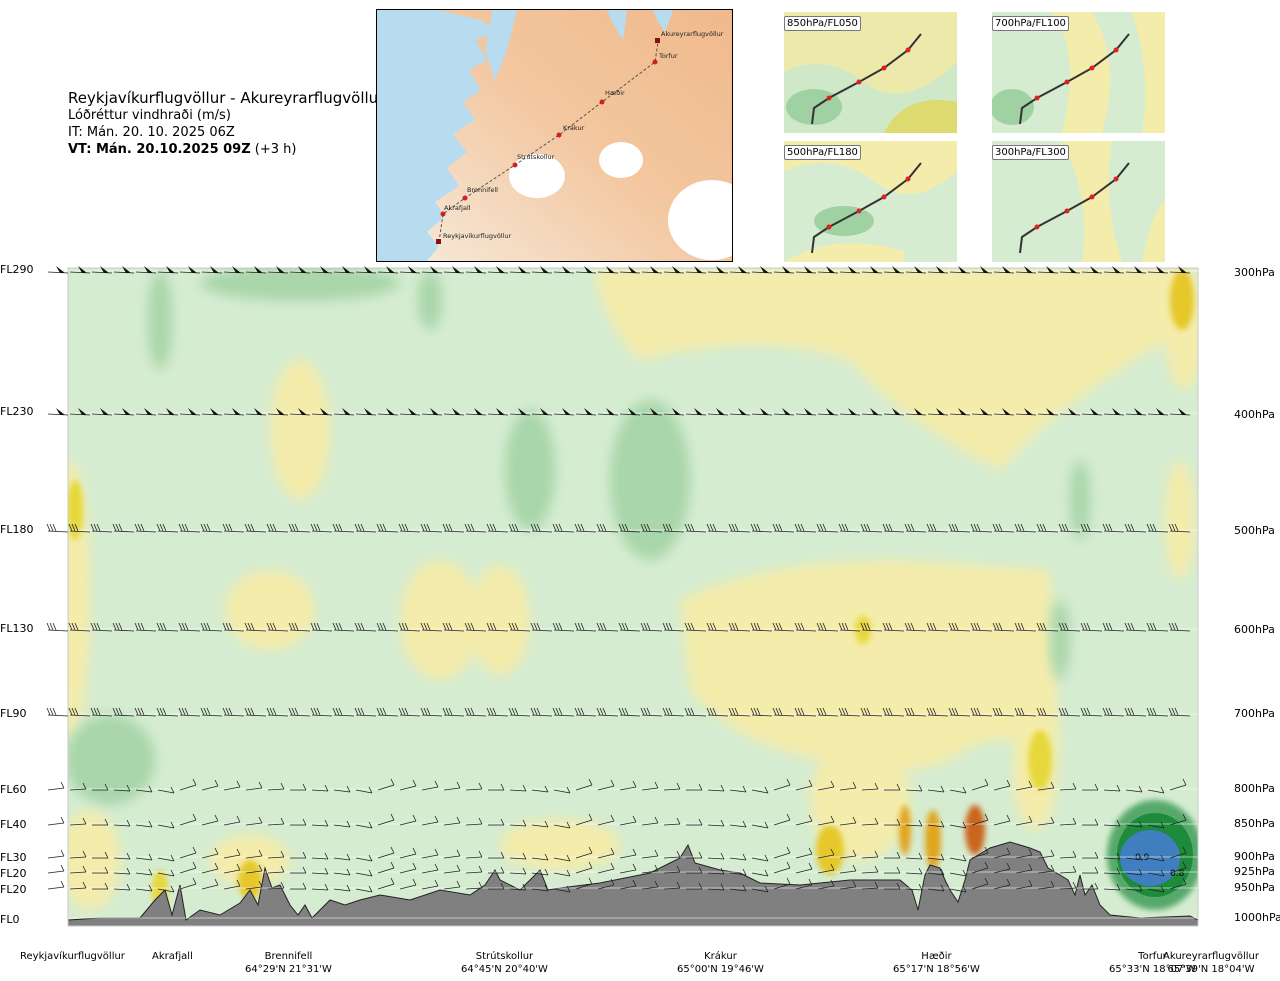 This screenshot has width=1280, height=981. Describe the element at coordinates (1254, 629) in the screenshot. I see `hpa-label-600: 600hPa` at that location.